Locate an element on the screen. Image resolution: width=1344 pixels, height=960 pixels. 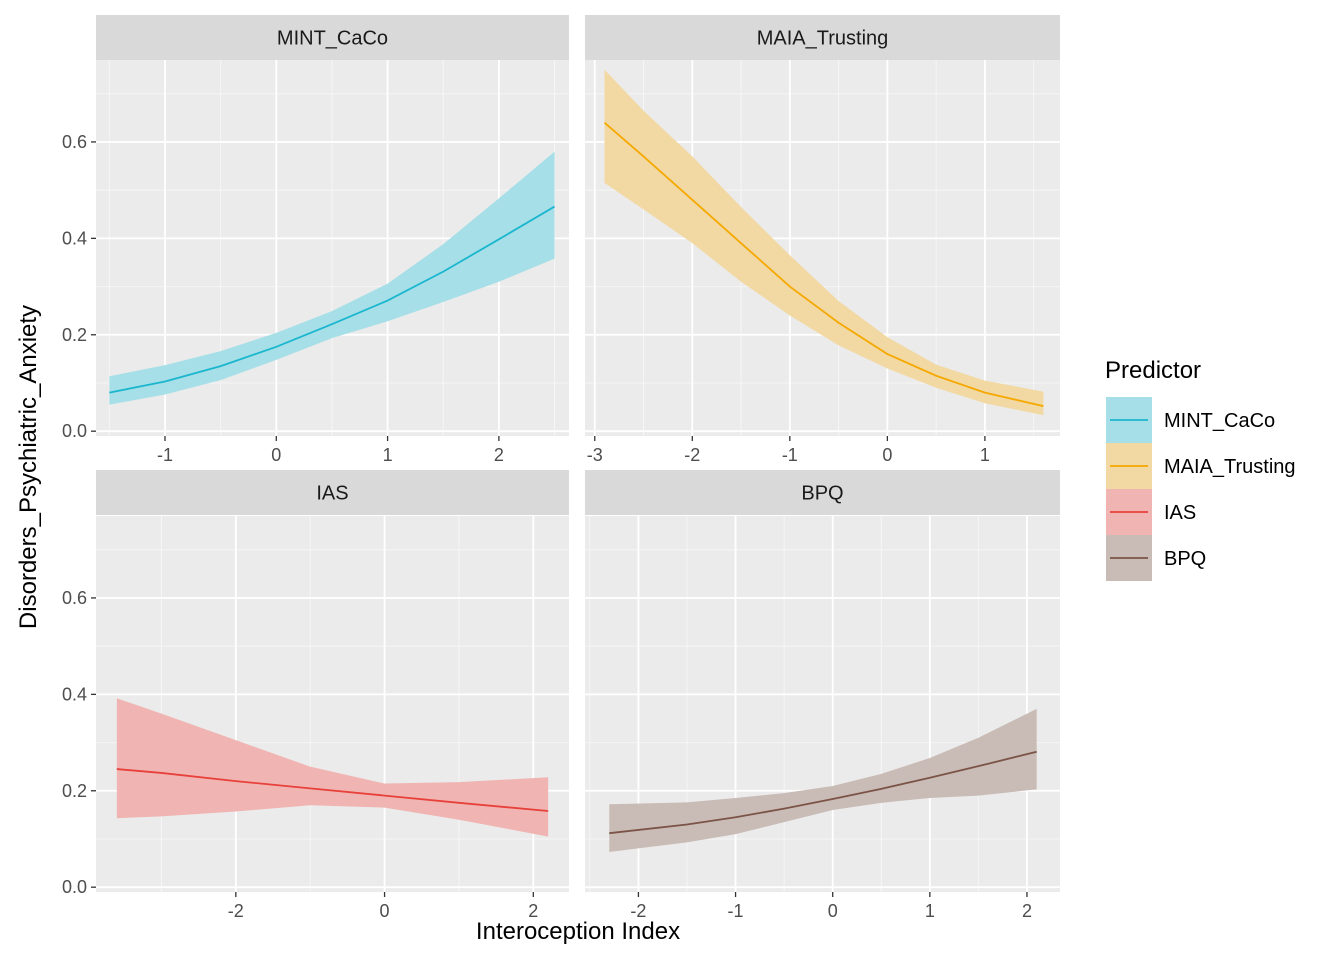
legend-item: BPQ is located at coordinates (1156, 558).